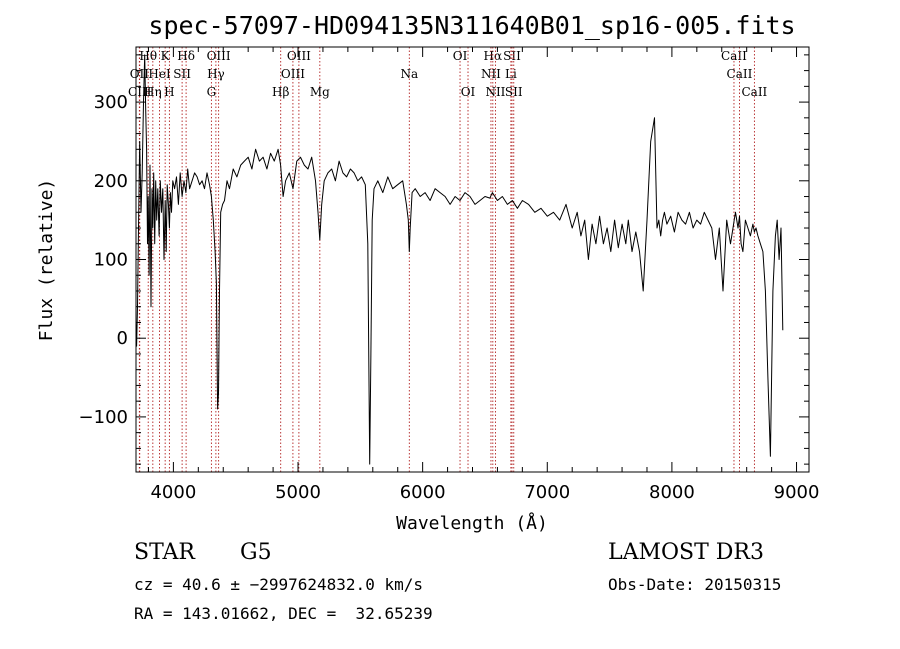  What do you see at coordinates (46, 260) in the screenshot?
I see `y-axis-label: Flux (relative)` at bounding box center [46, 260].